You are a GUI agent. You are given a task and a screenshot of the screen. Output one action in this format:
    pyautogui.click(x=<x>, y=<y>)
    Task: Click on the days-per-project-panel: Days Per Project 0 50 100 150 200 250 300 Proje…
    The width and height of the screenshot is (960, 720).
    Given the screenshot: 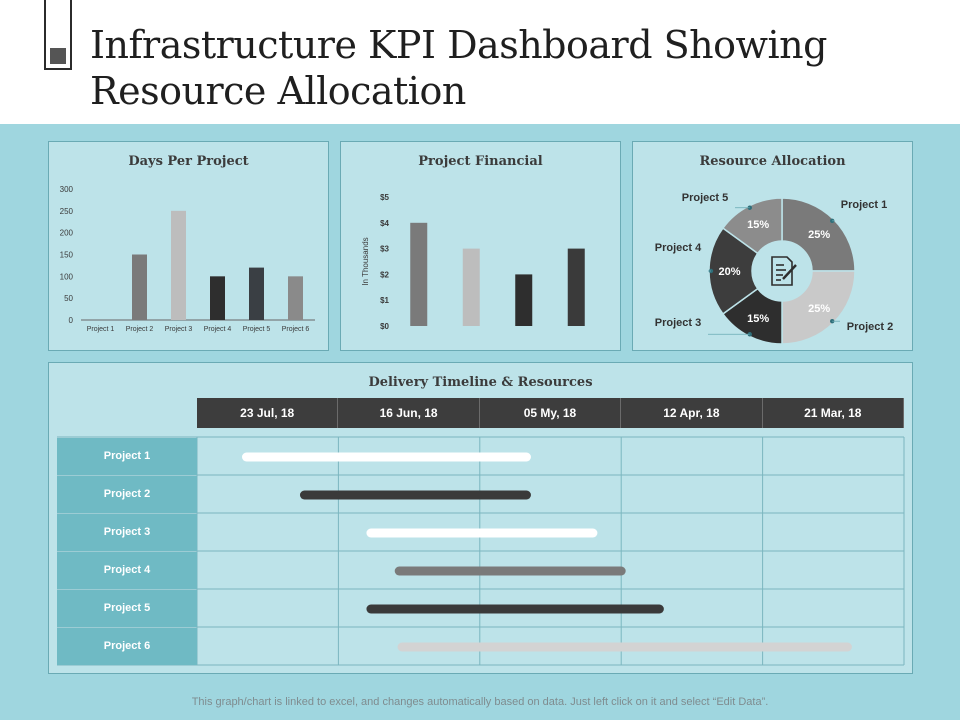 What is the action you would take?
    pyautogui.click(x=188, y=246)
    